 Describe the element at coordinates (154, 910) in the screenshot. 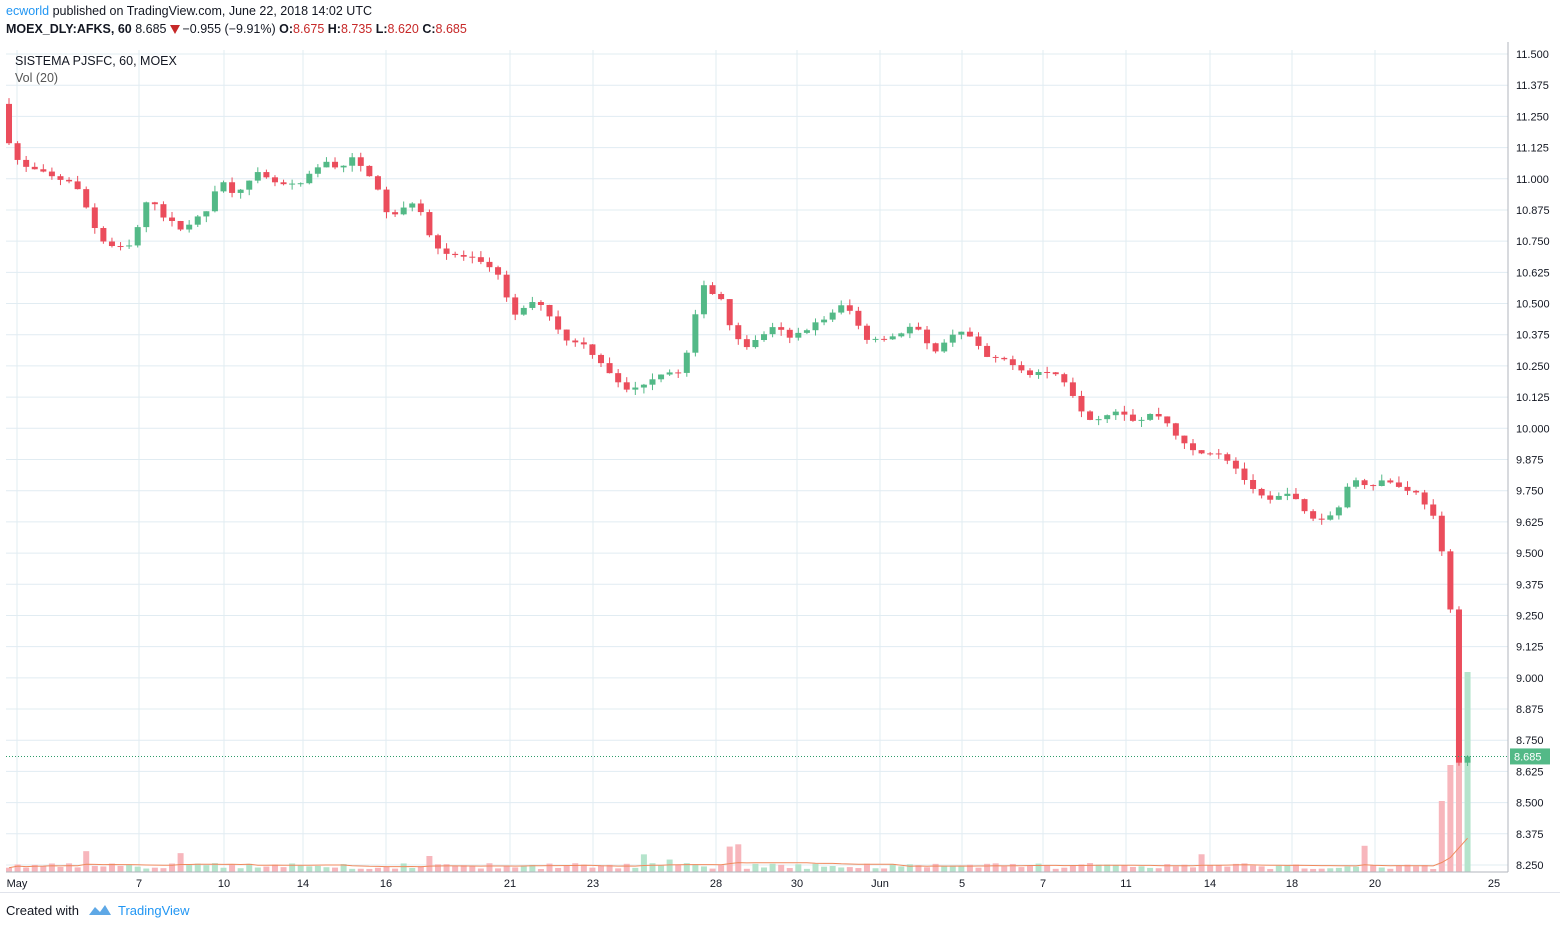

I see `tradingview-link: TradingView` at that location.